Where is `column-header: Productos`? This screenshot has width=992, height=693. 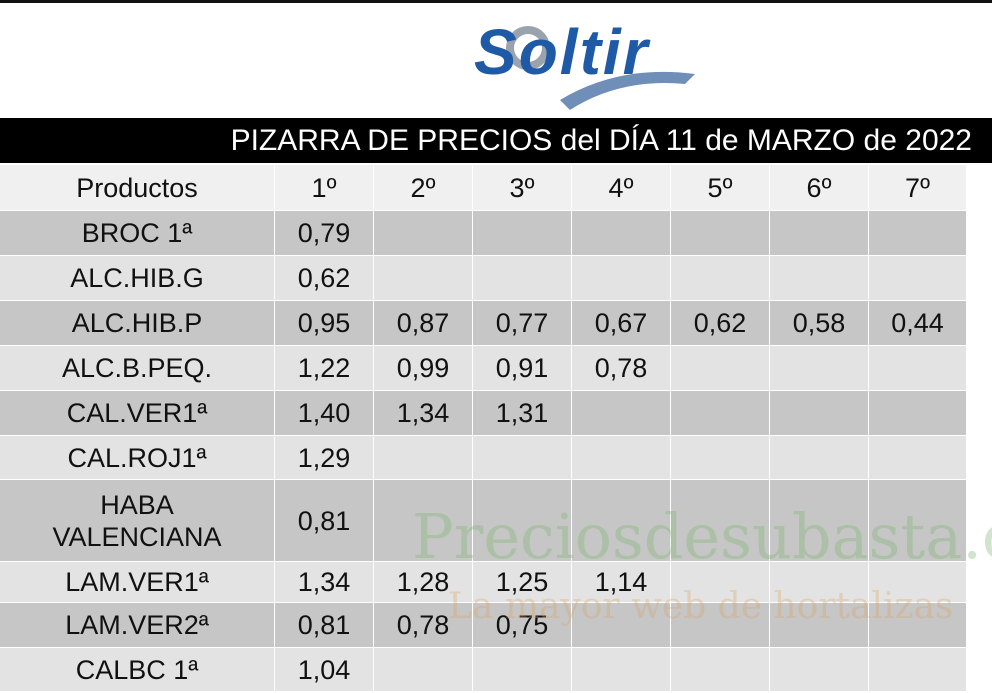 column-header: Productos is located at coordinates (137, 188).